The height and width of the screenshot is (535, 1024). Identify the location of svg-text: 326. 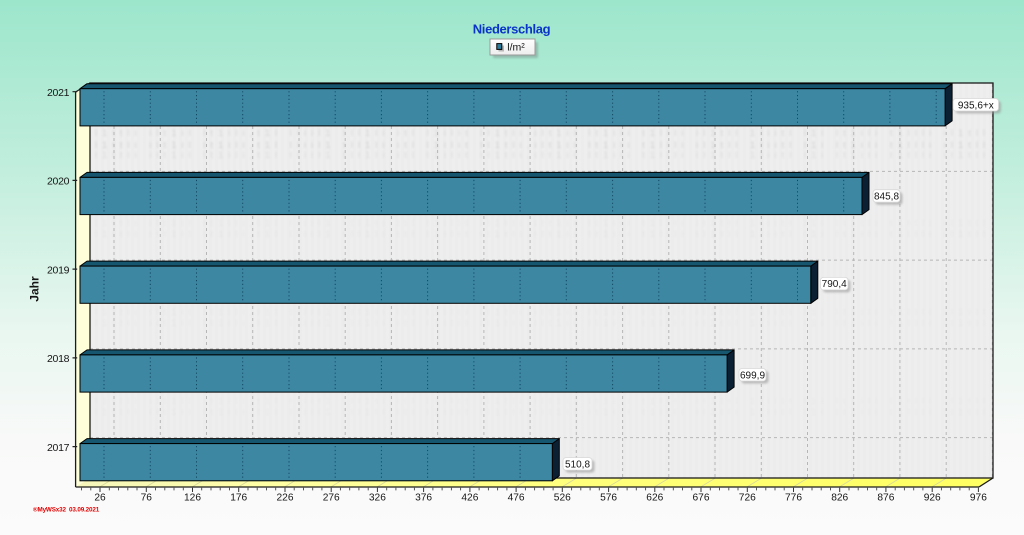
(377, 498).